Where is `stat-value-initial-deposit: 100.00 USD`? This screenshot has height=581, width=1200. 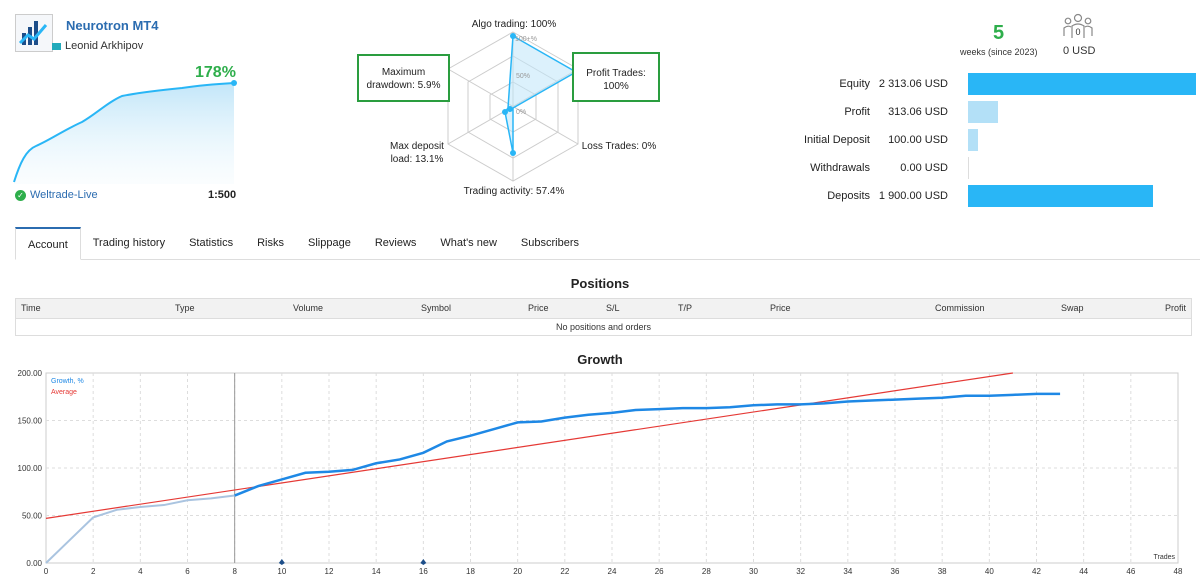 stat-value-initial-deposit: 100.00 USD is located at coordinates (918, 140).